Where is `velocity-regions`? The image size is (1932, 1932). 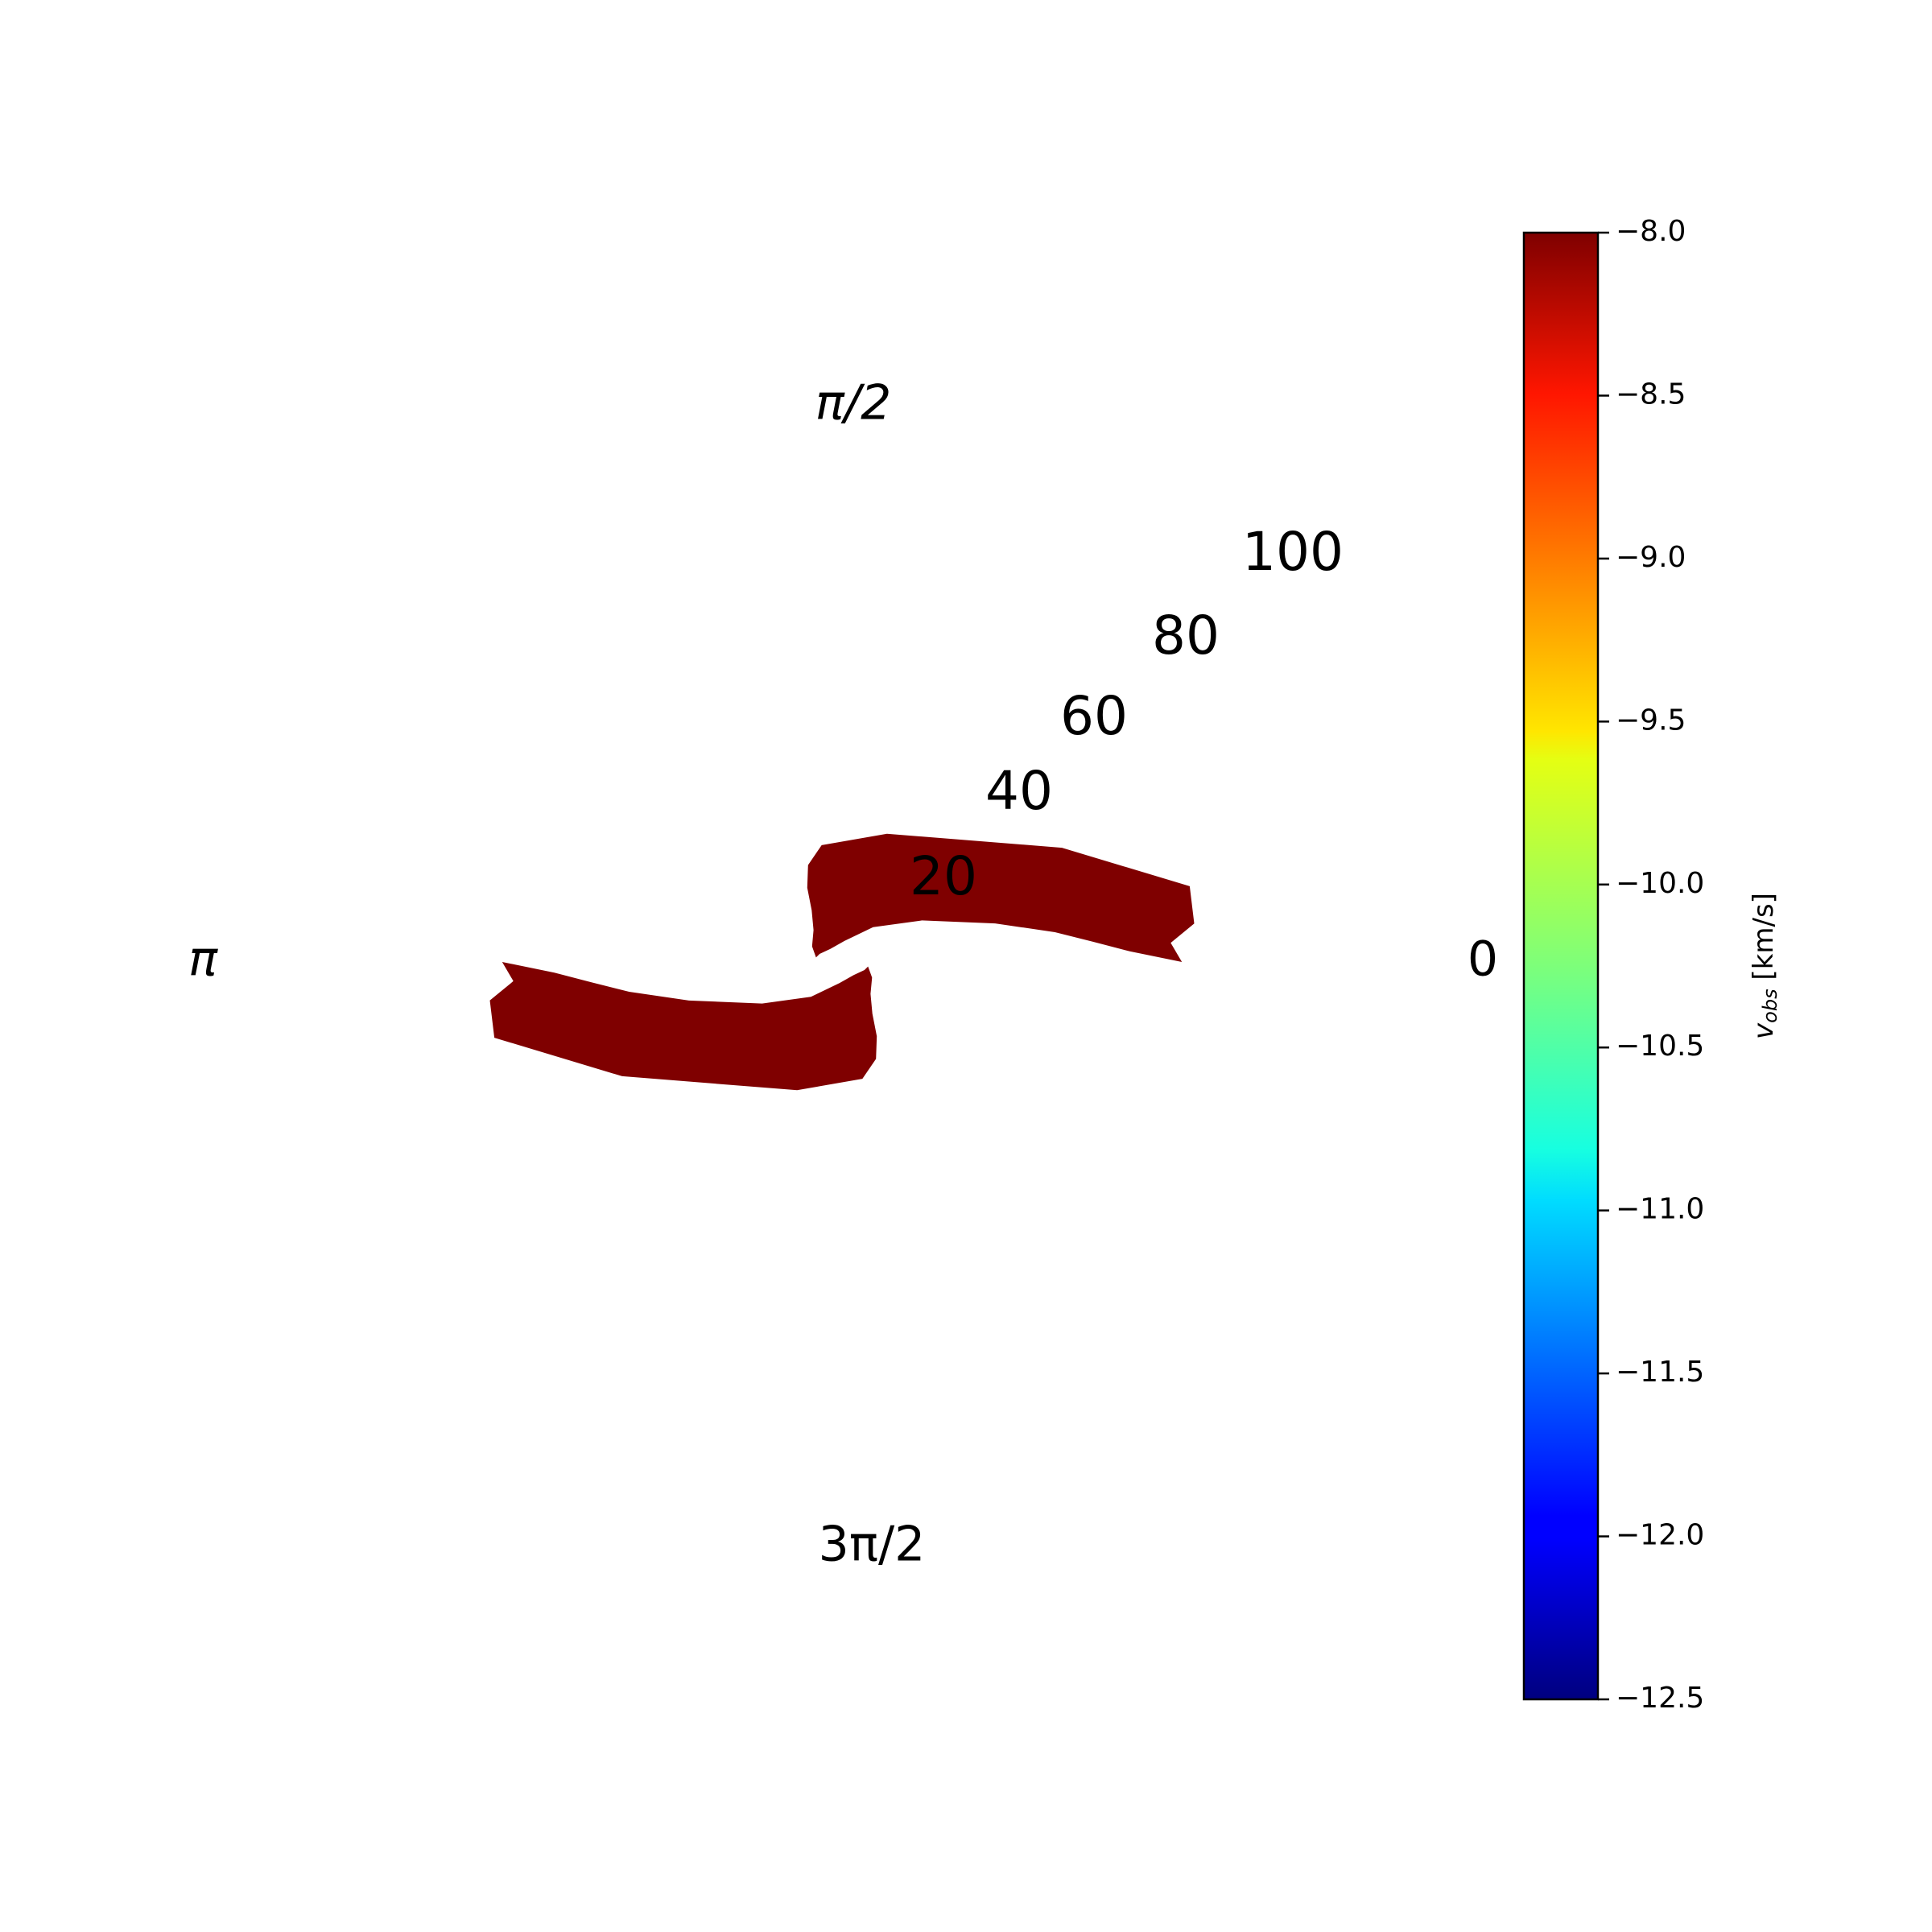
velocity-regions is located at coordinates (842, 962).